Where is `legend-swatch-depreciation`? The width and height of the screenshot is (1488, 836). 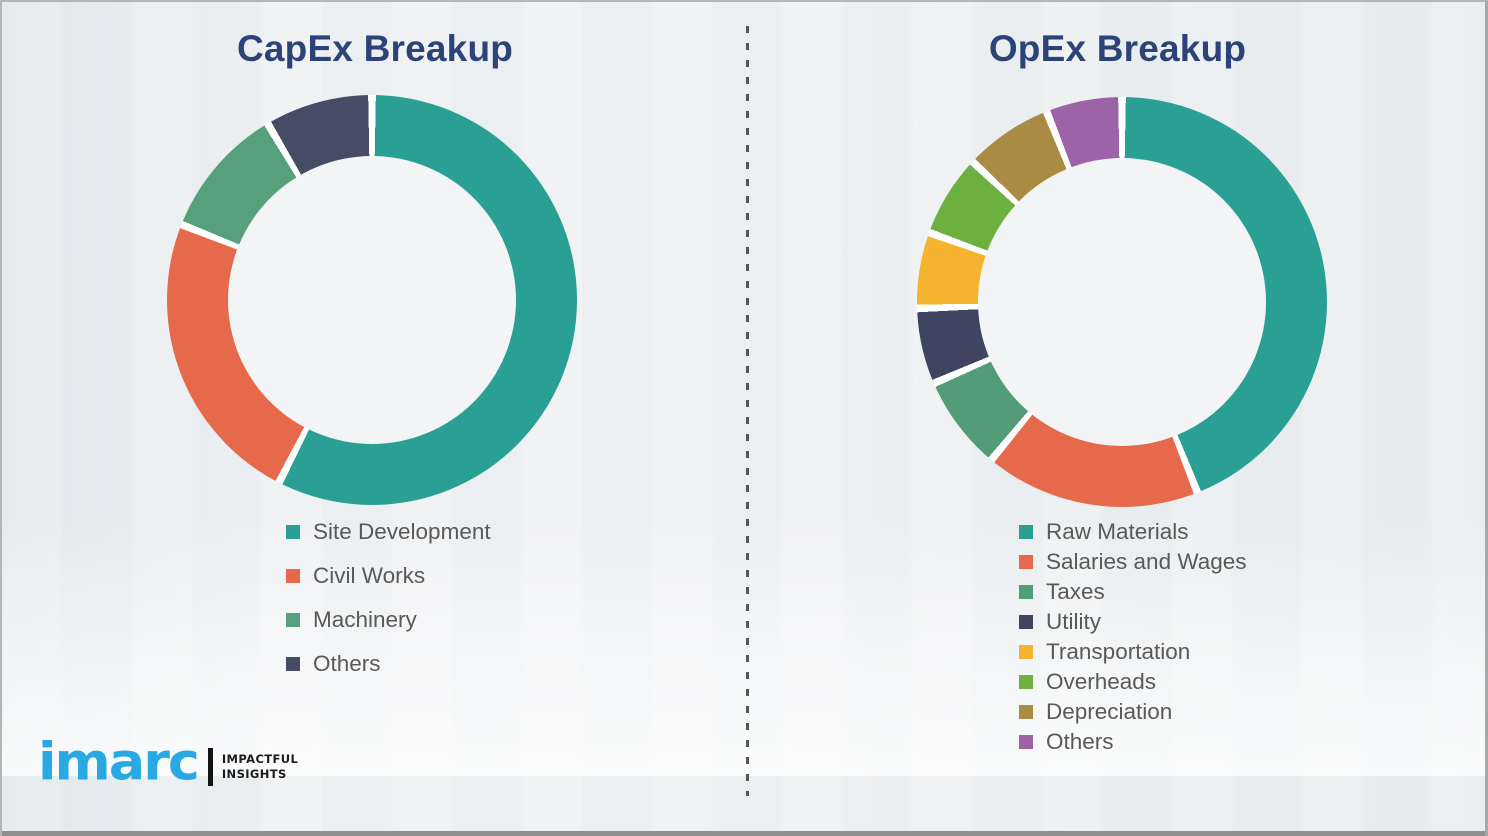
legend-swatch-depreciation is located at coordinates (1026, 712).